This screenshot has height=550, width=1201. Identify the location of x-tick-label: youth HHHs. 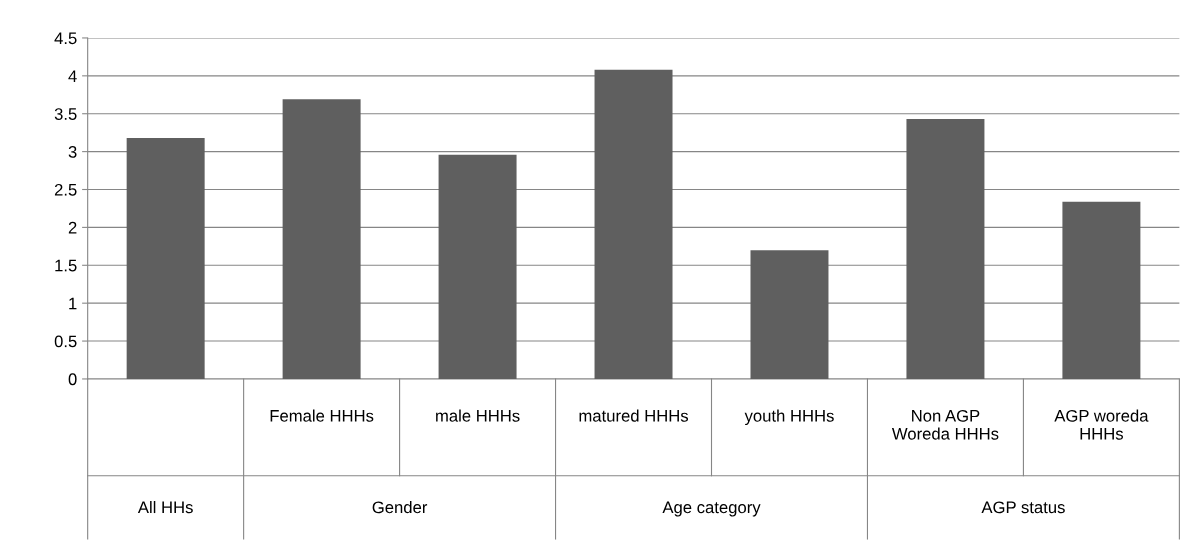
(789, 417).